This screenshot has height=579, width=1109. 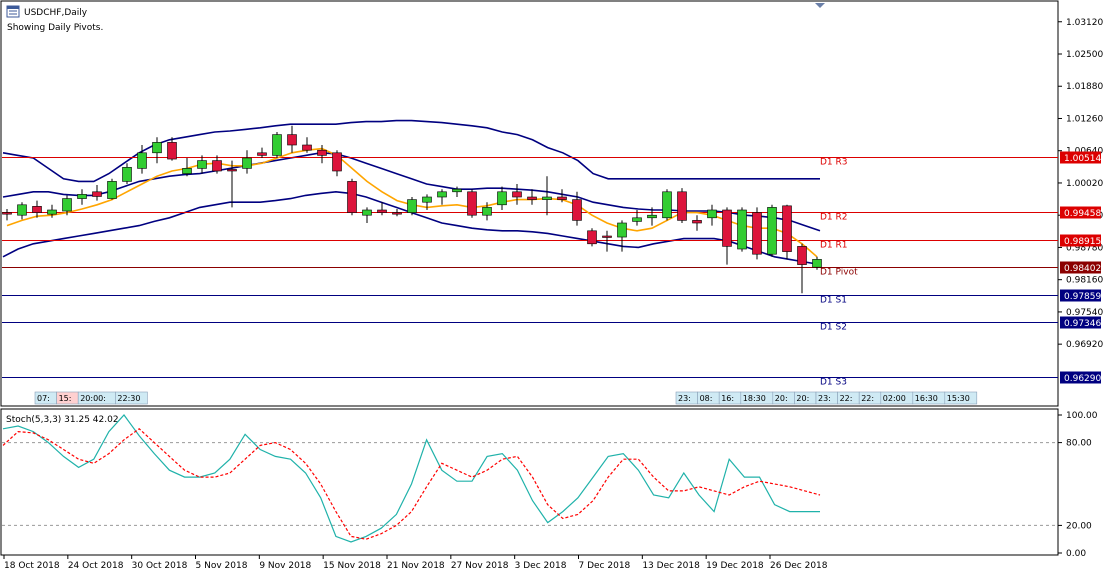 I want to click on price-tick-label: 1.03120, so click(x=1084, y=23).